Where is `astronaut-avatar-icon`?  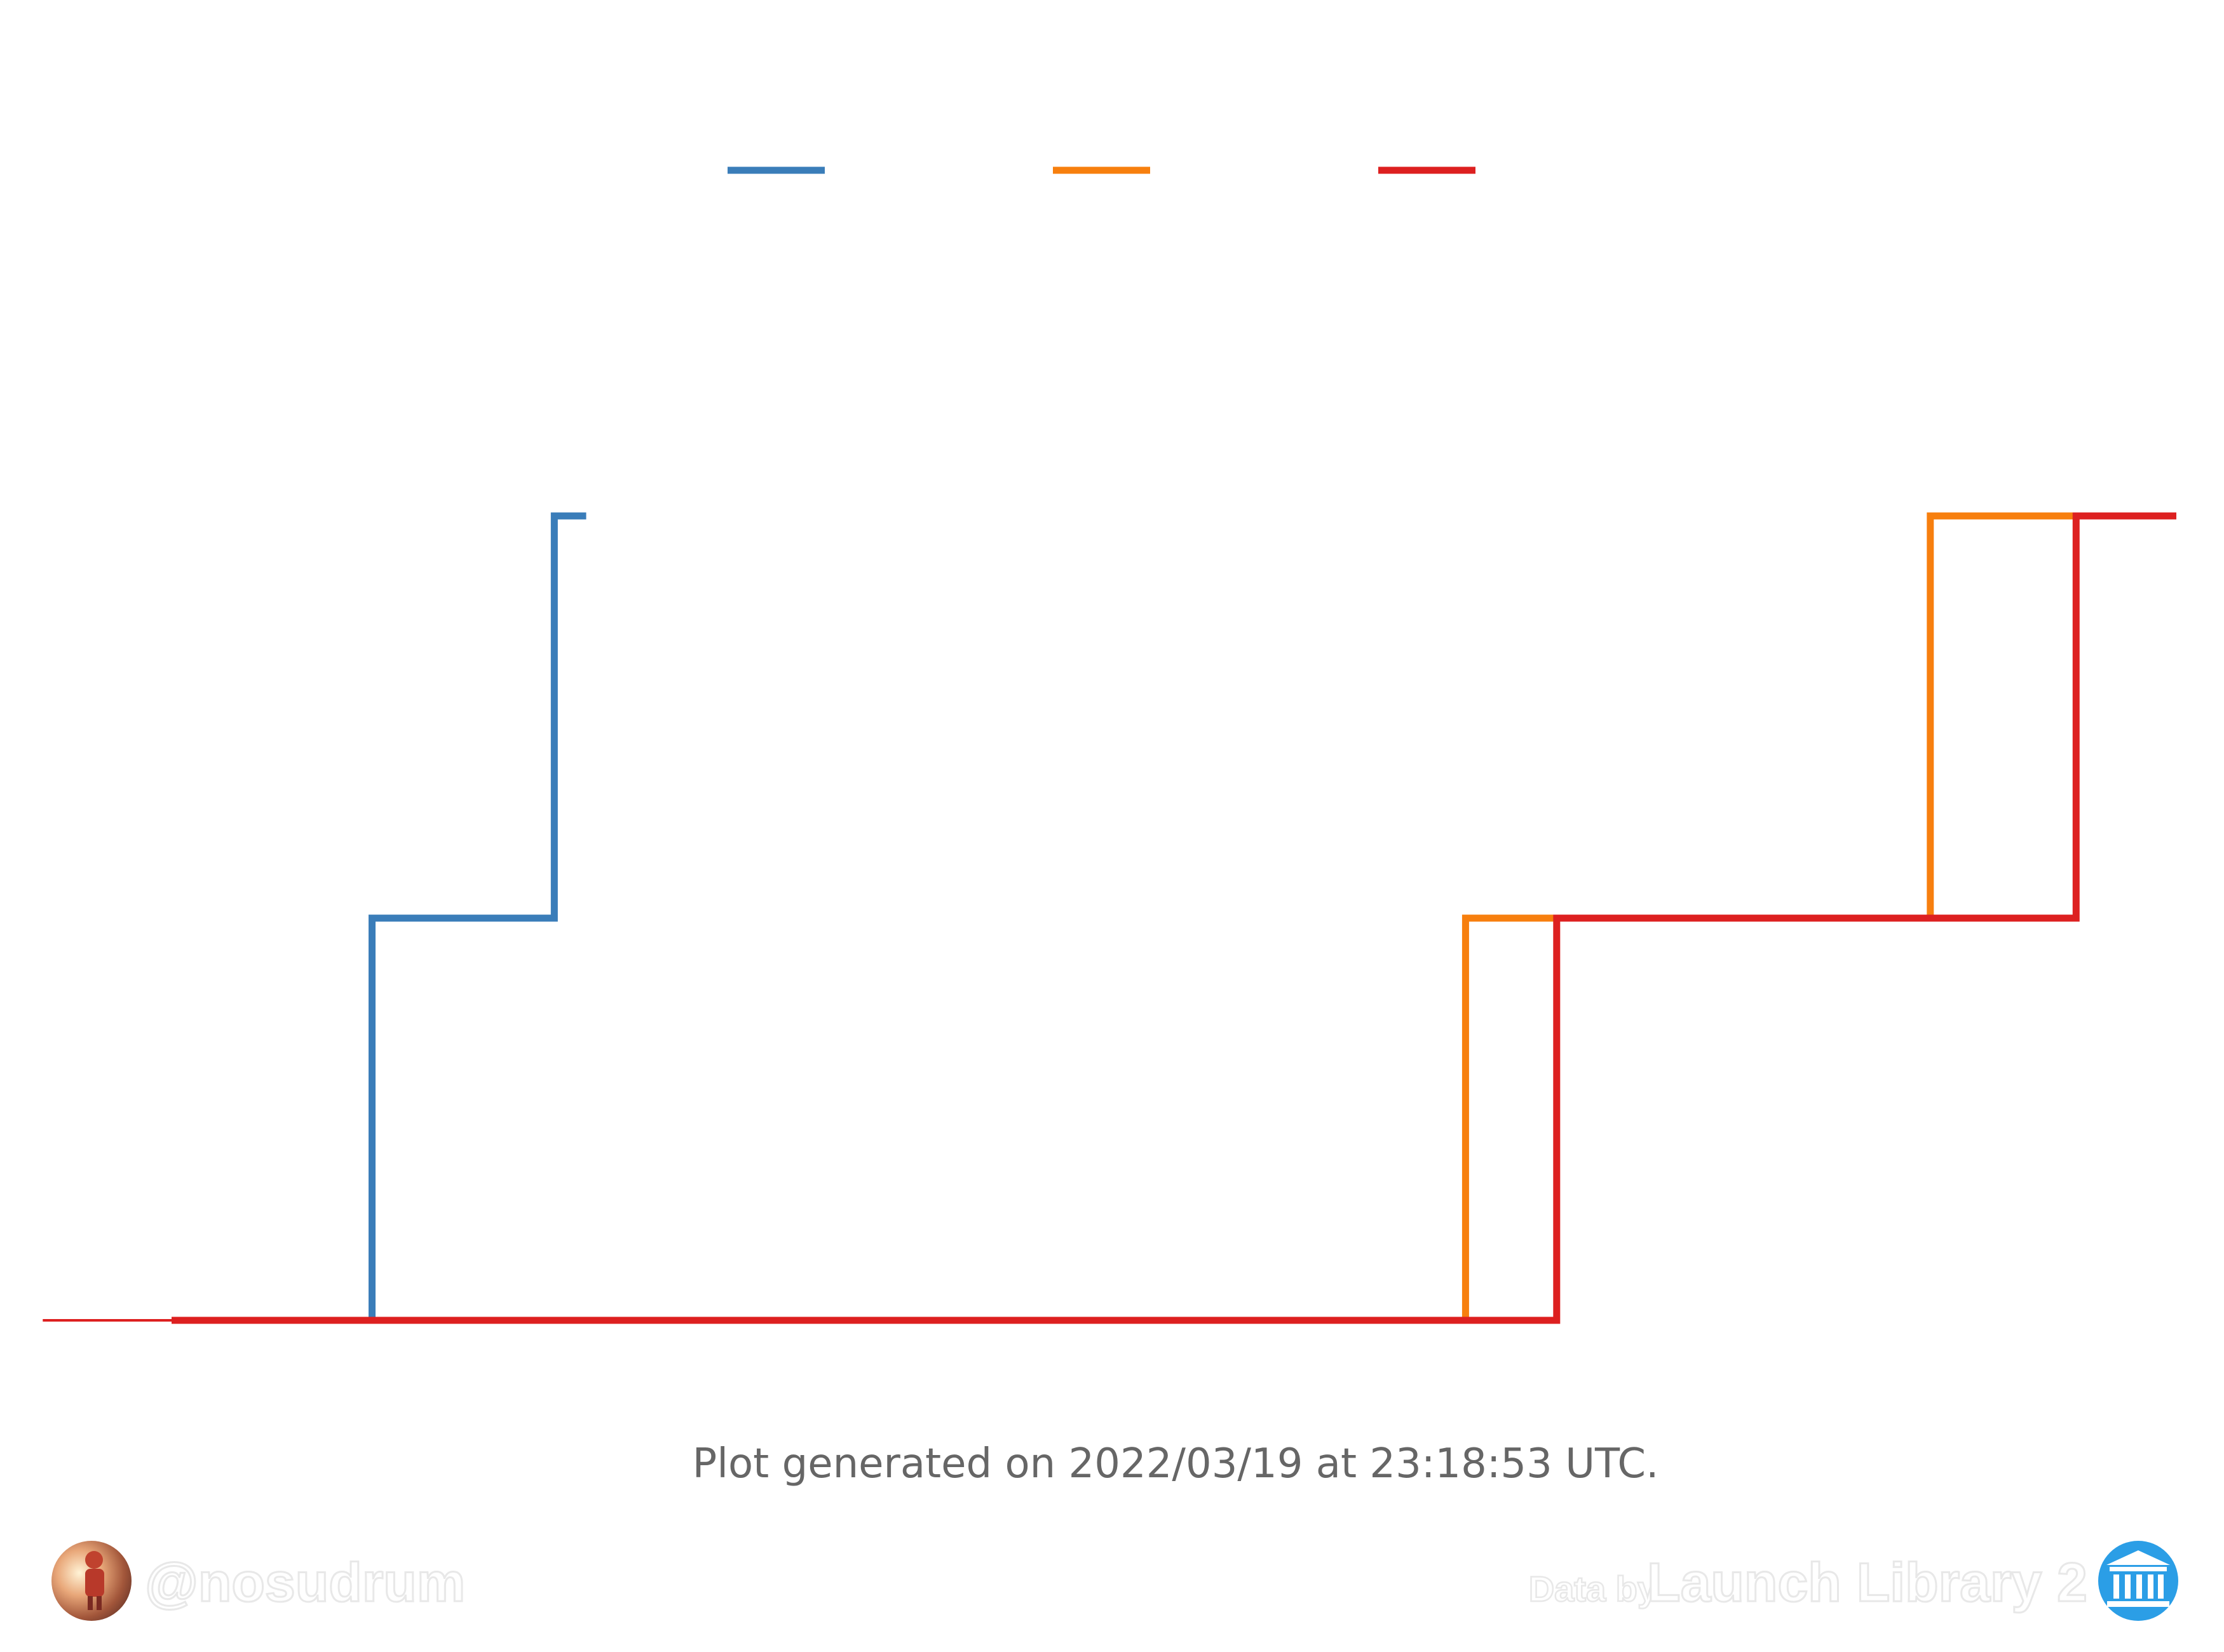
astronaut-avatar-icon is located at coordinates (91, 1581).